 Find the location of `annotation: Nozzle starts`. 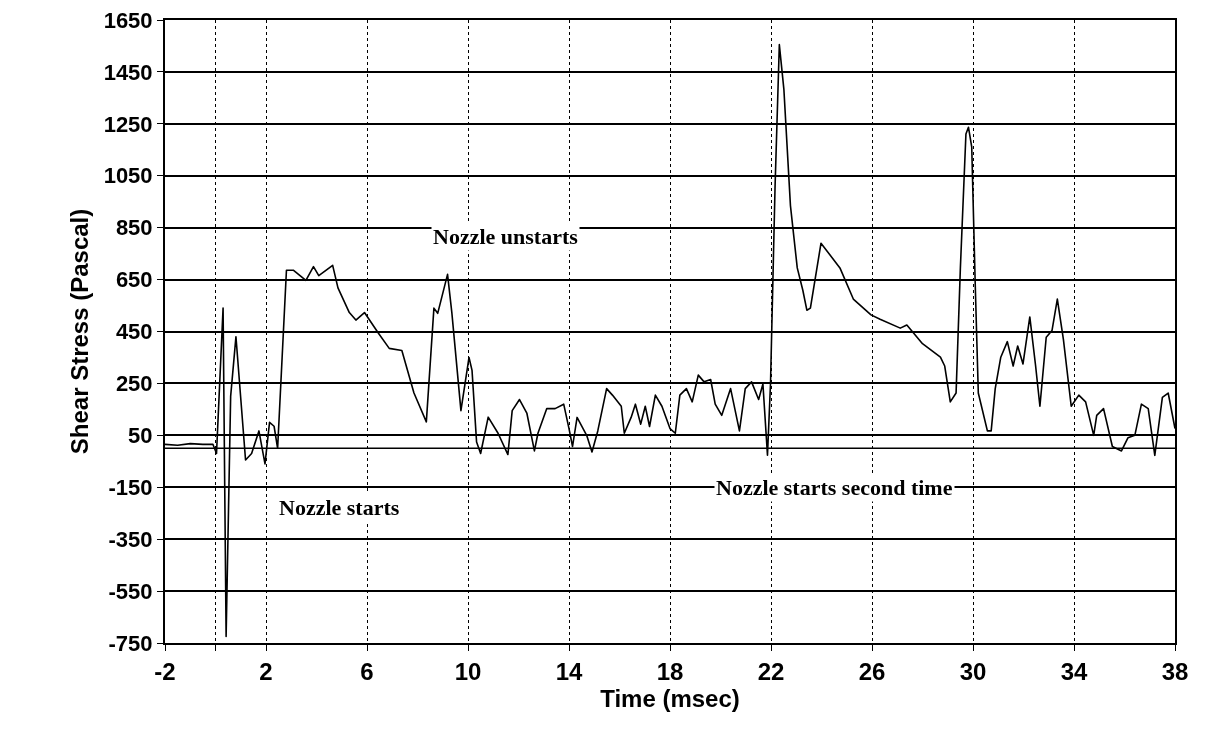

annotation: Nozzle starts is located at coordinates (339, 507).